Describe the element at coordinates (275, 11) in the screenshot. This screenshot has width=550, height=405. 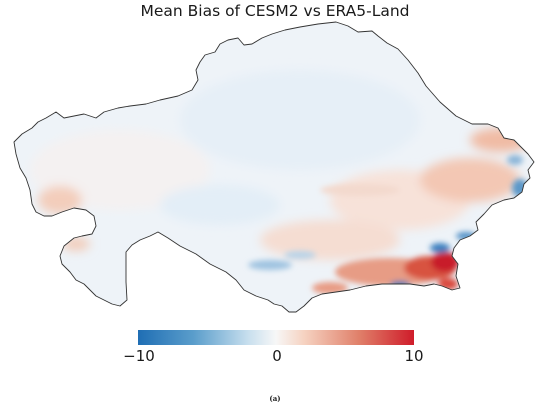
I see `map-title: Mean Bias of CESM2 vs ERA5-Land` at that location.